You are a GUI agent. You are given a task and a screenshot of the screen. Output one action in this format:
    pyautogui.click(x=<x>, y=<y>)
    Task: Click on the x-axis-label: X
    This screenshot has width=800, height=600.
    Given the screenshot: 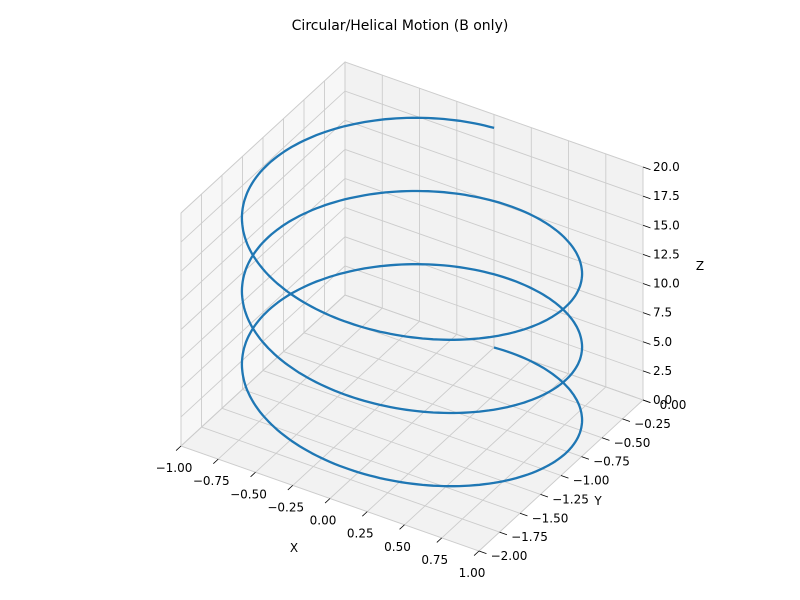 What is the action you would take?
    pyautogui.click(x=294, y=548)
    